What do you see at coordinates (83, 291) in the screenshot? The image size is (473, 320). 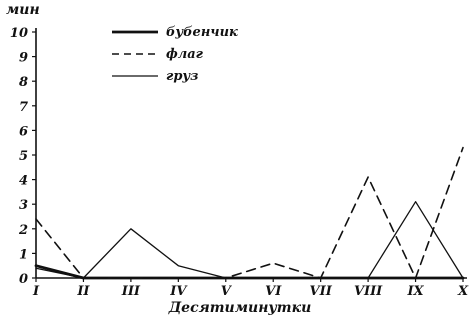 I see `x-tick-label: II` at bounding box center [83, 291].